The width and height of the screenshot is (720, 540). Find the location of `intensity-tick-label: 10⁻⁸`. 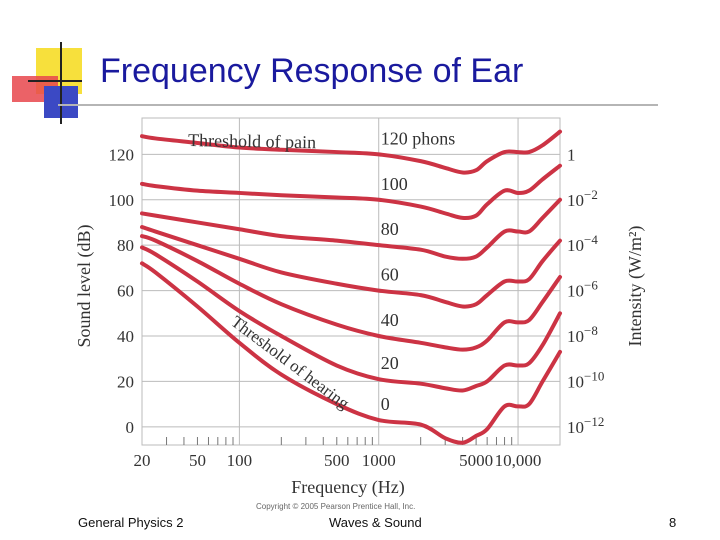

intensity-tick-label: 10⁻⁸ is located at coordinates (582, 334).